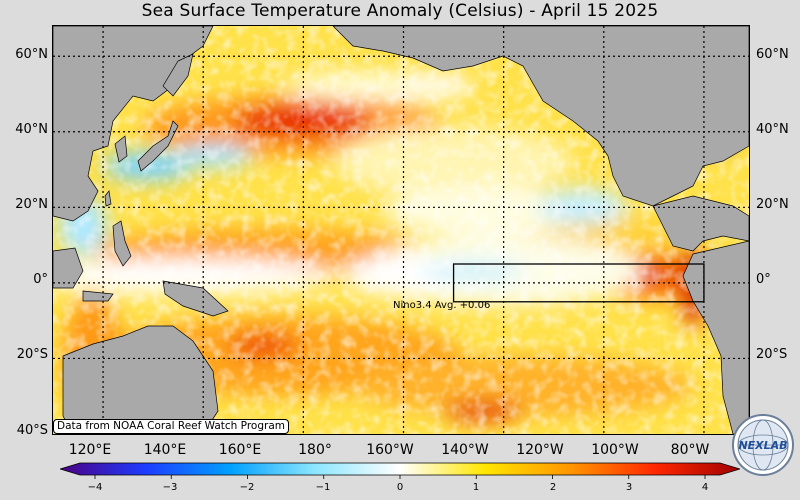  I want to click on logo-text: NEXLAB, so click(762, 445).